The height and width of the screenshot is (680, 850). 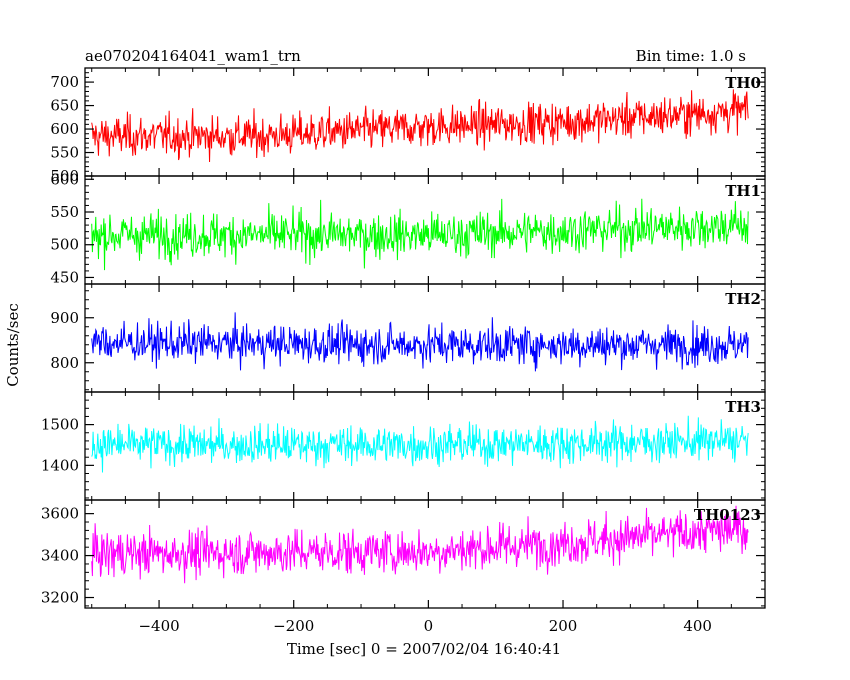 What do you see at coordinates (743, 83) in the screenshot?
I see `panel-label: TH0` at bounding box center [743, 83].